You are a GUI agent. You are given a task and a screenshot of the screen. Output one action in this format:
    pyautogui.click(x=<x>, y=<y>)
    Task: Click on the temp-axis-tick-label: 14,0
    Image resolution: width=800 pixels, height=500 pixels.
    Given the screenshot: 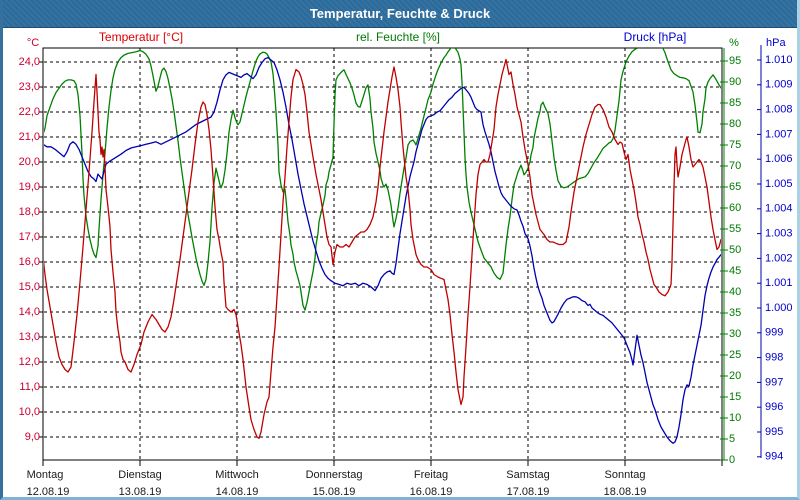 What is the action you would take?
    pyautogui.click(x=29, y=312)
    